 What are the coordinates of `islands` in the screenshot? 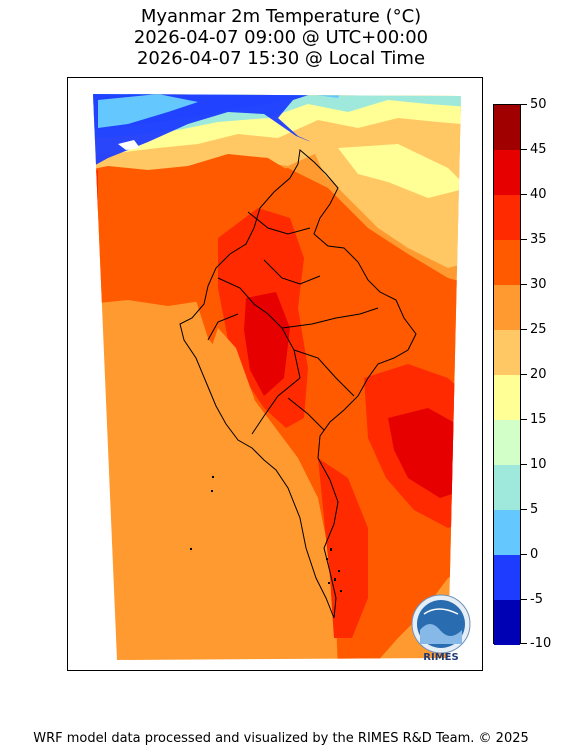 It's located at (266, 534).